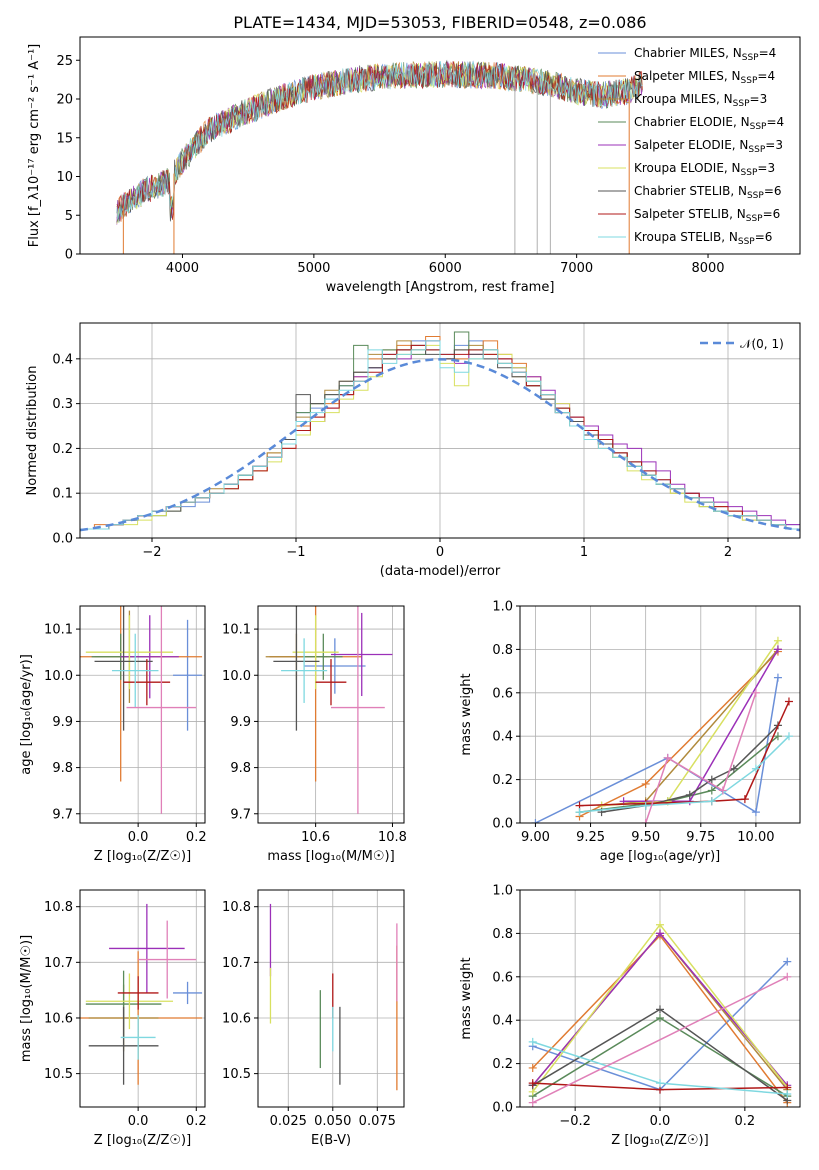  I want to click on spectrum-ylabel: Flux [f_λ10⁻¹⁷ erg cm⁻² s⁻¹ A⁻¹], so click(34, 146).